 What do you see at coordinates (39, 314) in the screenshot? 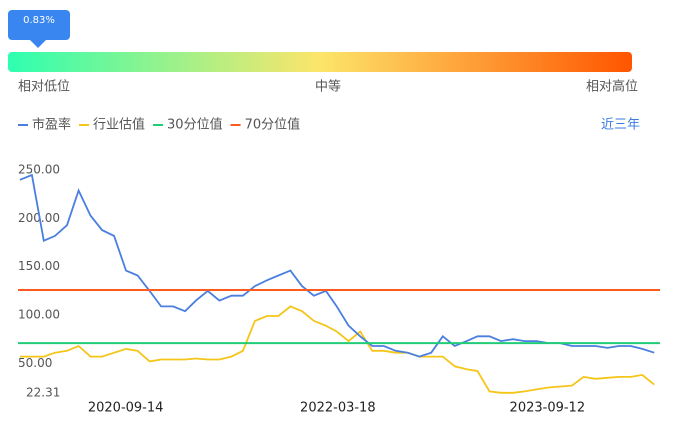
I see `y-tick-label: 100.00` at bounding box center [39, 314].